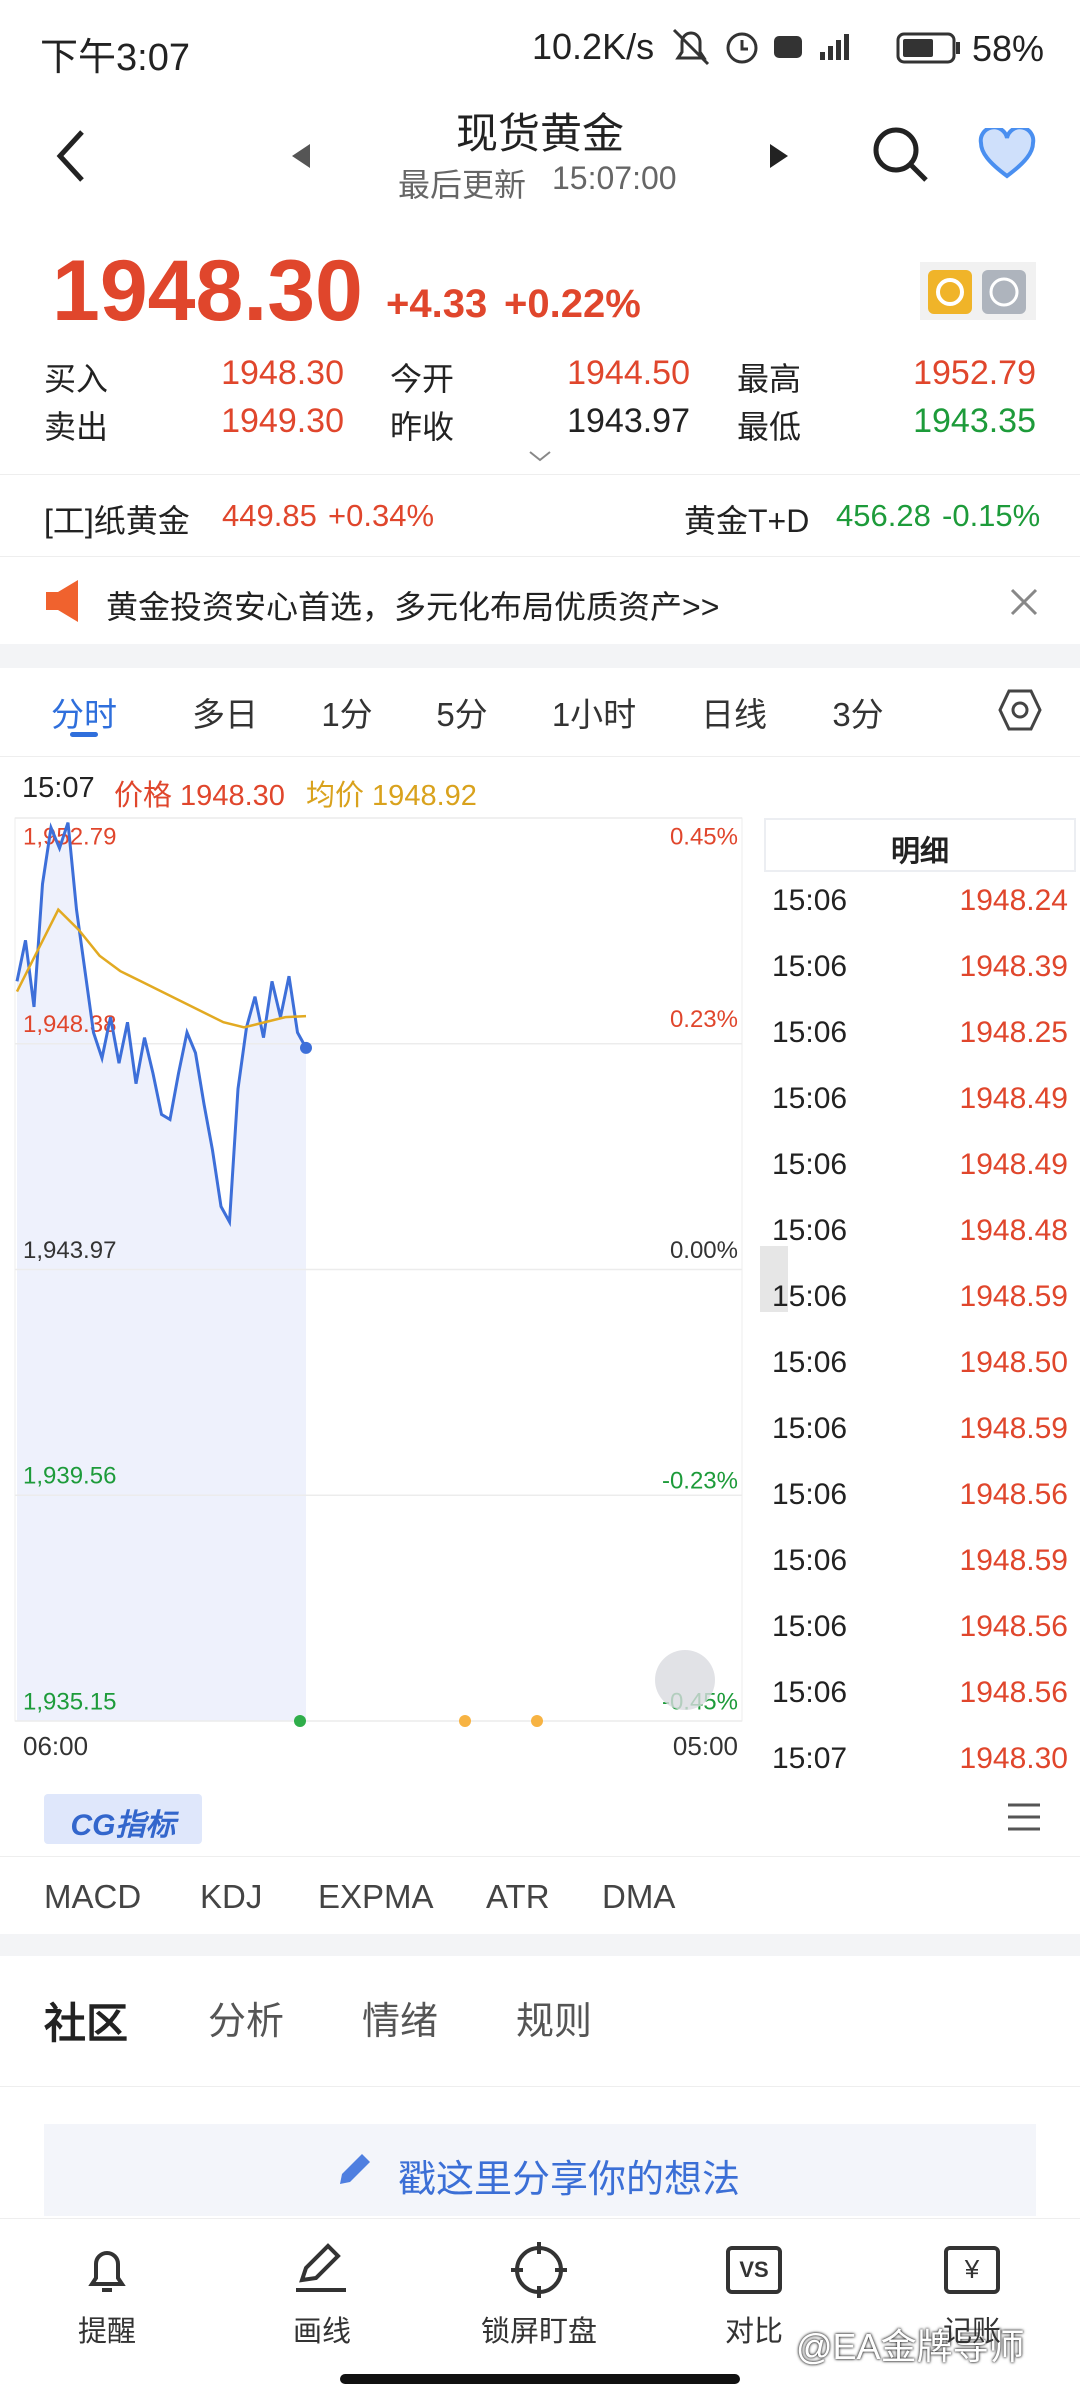  Describe the element at coordinates (413, 607) in the screenshot. I see `banner-text: 黄金投资安心首选，多元化布局优质资产>>` at that location.